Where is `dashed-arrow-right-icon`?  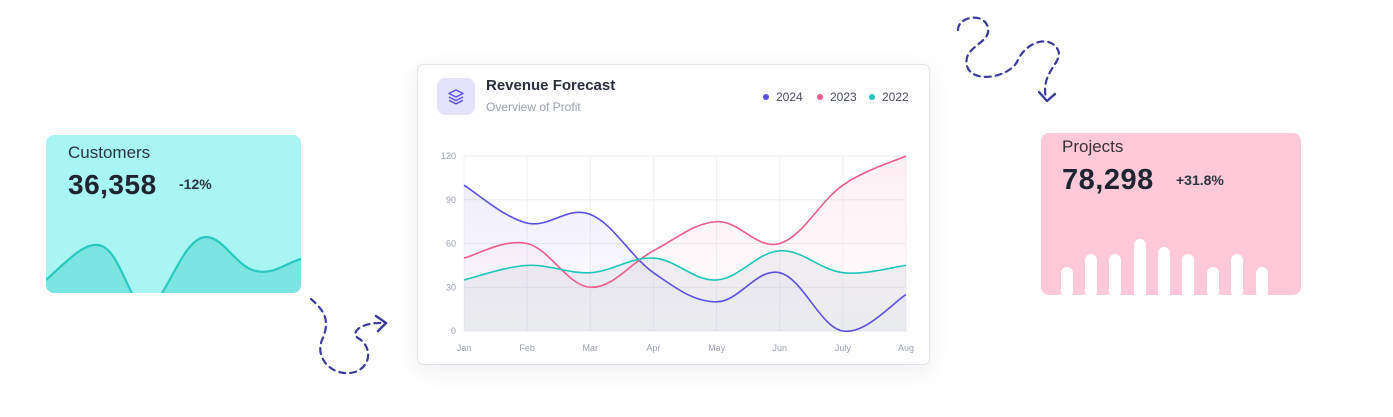
dashed-arrow-right-icon is located at coordinates (1008, 58).